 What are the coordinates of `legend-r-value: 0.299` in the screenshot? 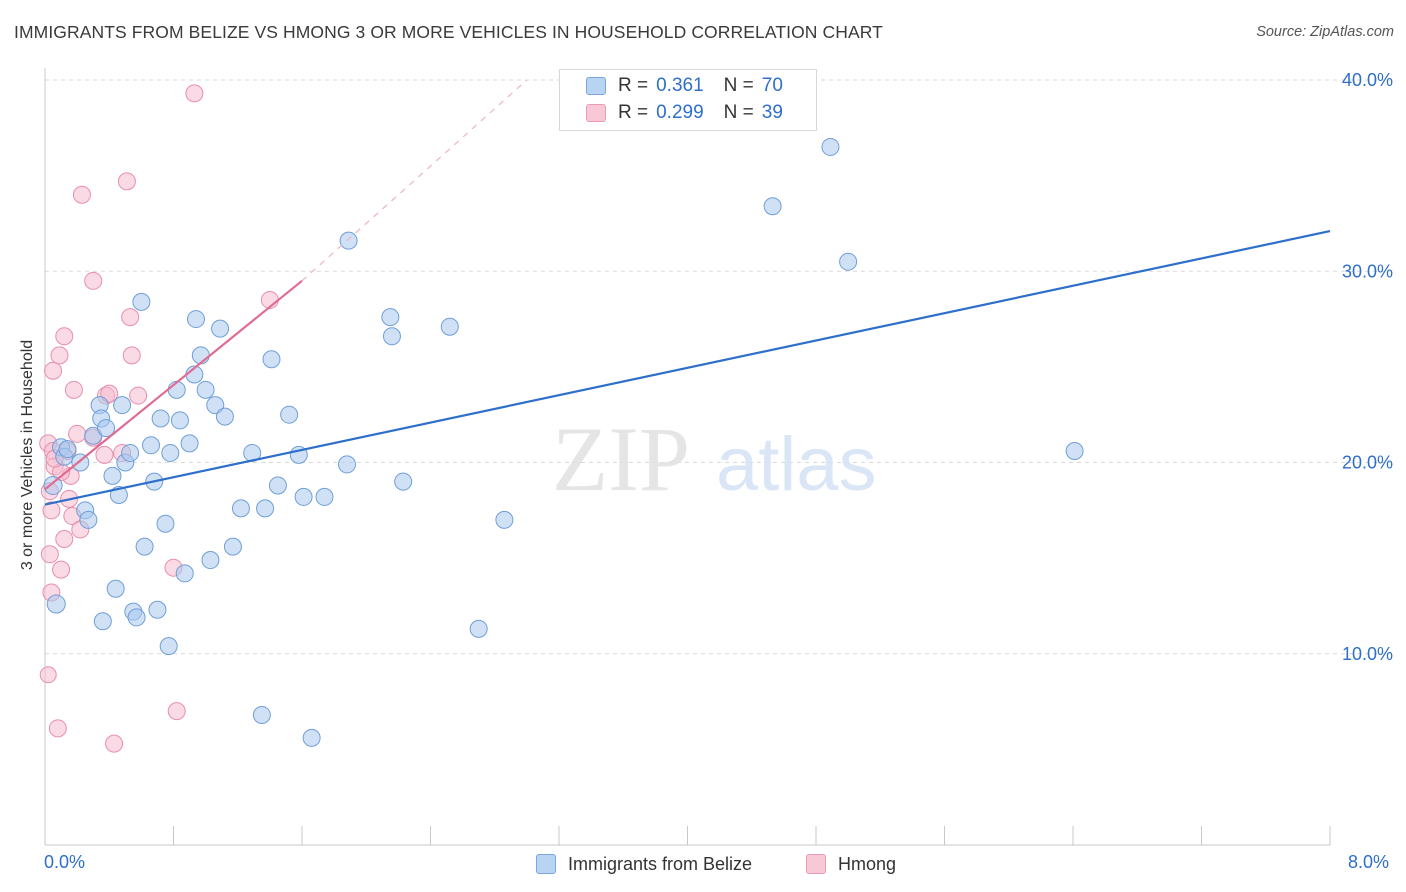 It's located at (680, 112).